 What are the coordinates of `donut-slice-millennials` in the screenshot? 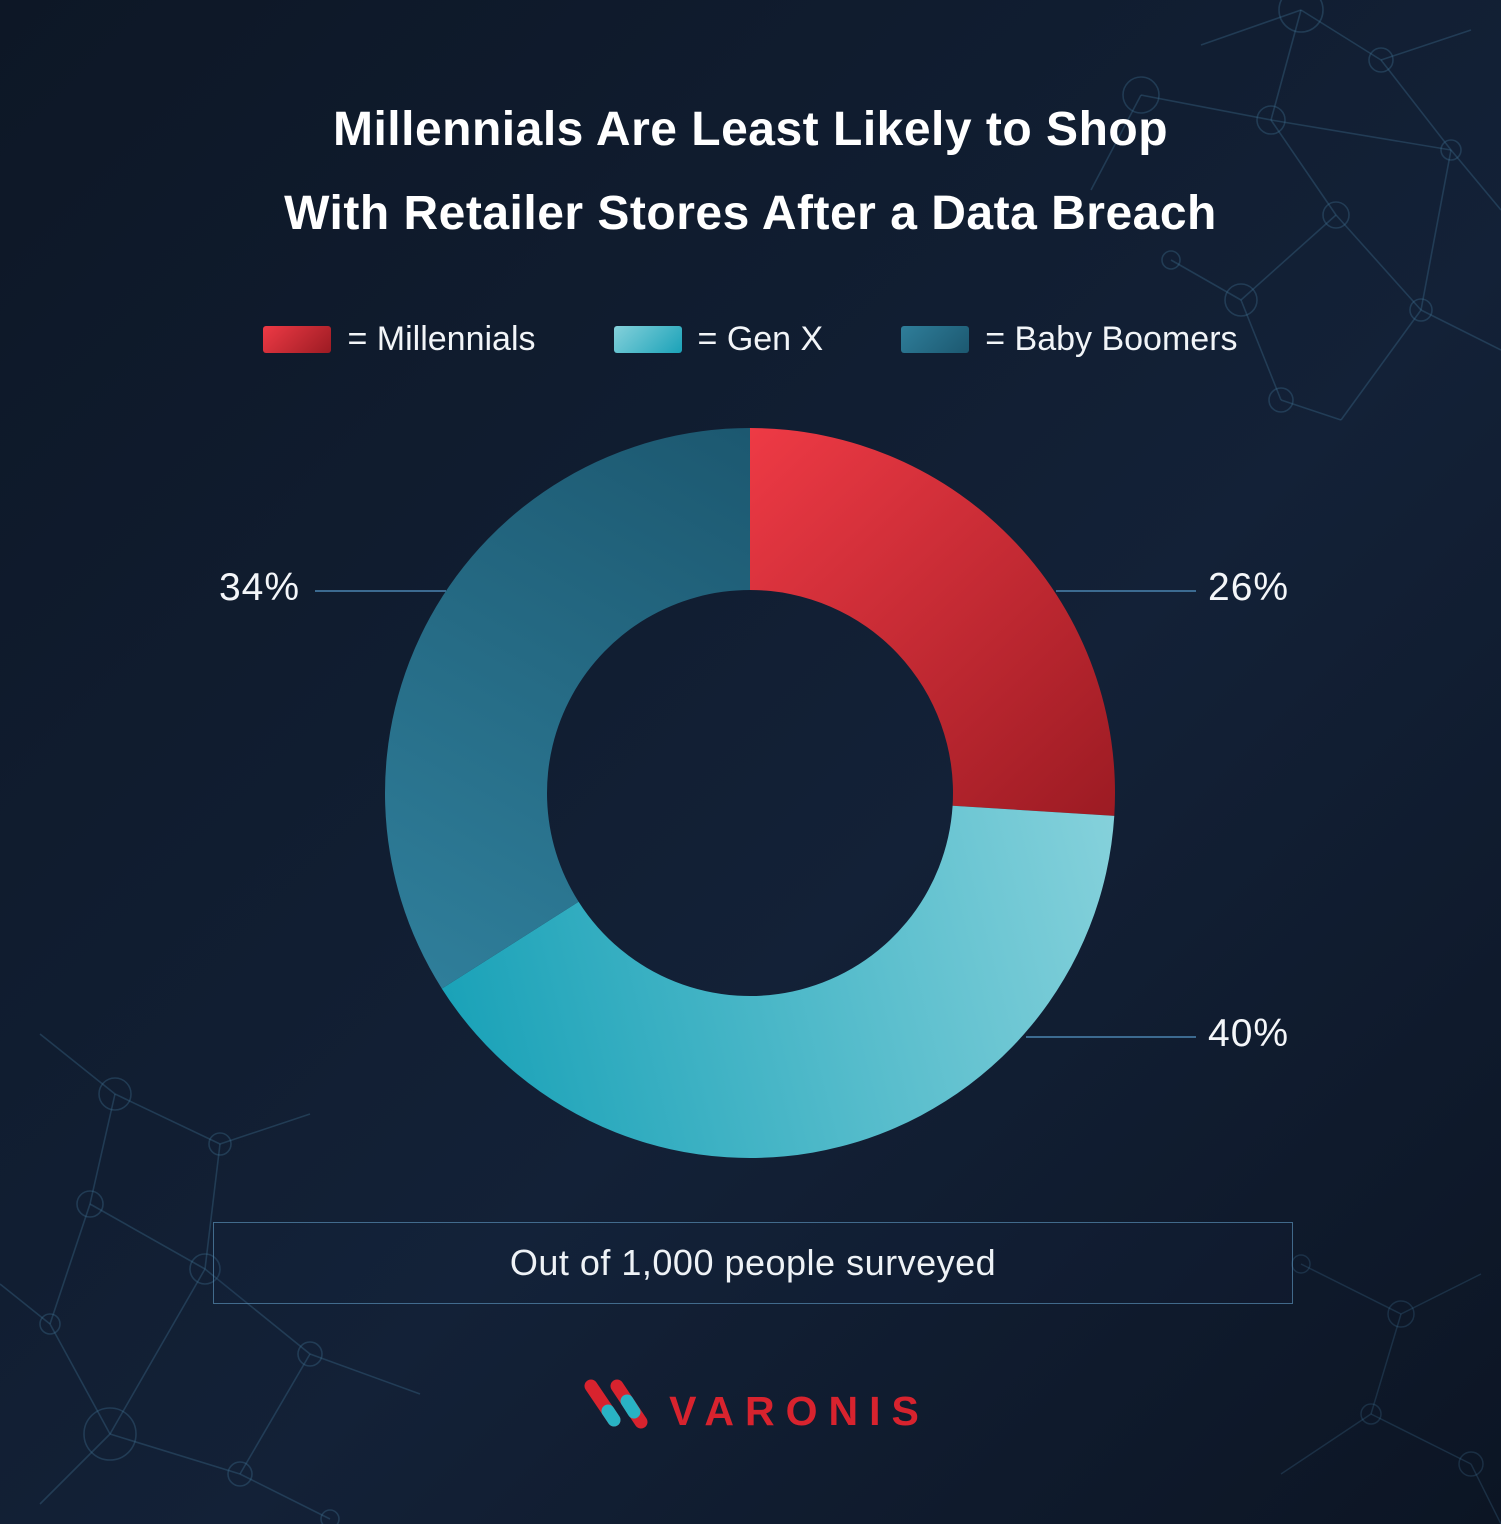 It's located at (933, 622).